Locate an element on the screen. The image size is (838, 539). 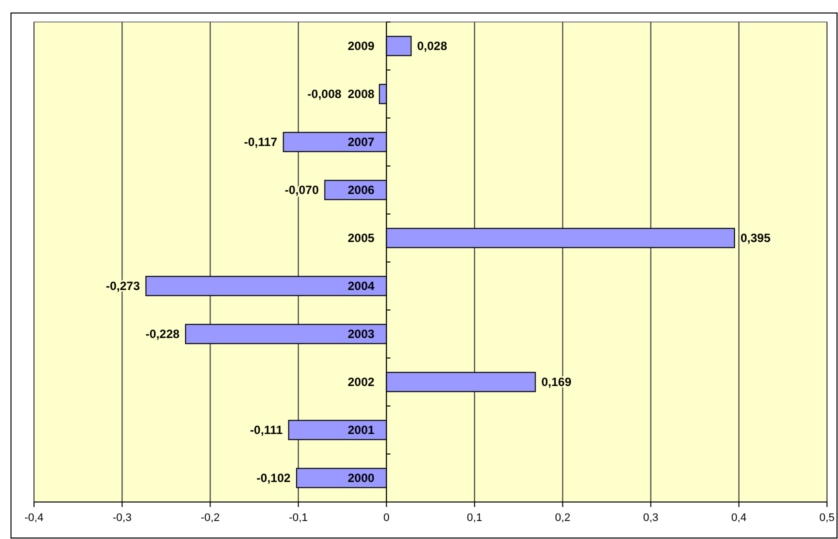
x-tick-label: 0,2 is located at coordinates (562, 518).